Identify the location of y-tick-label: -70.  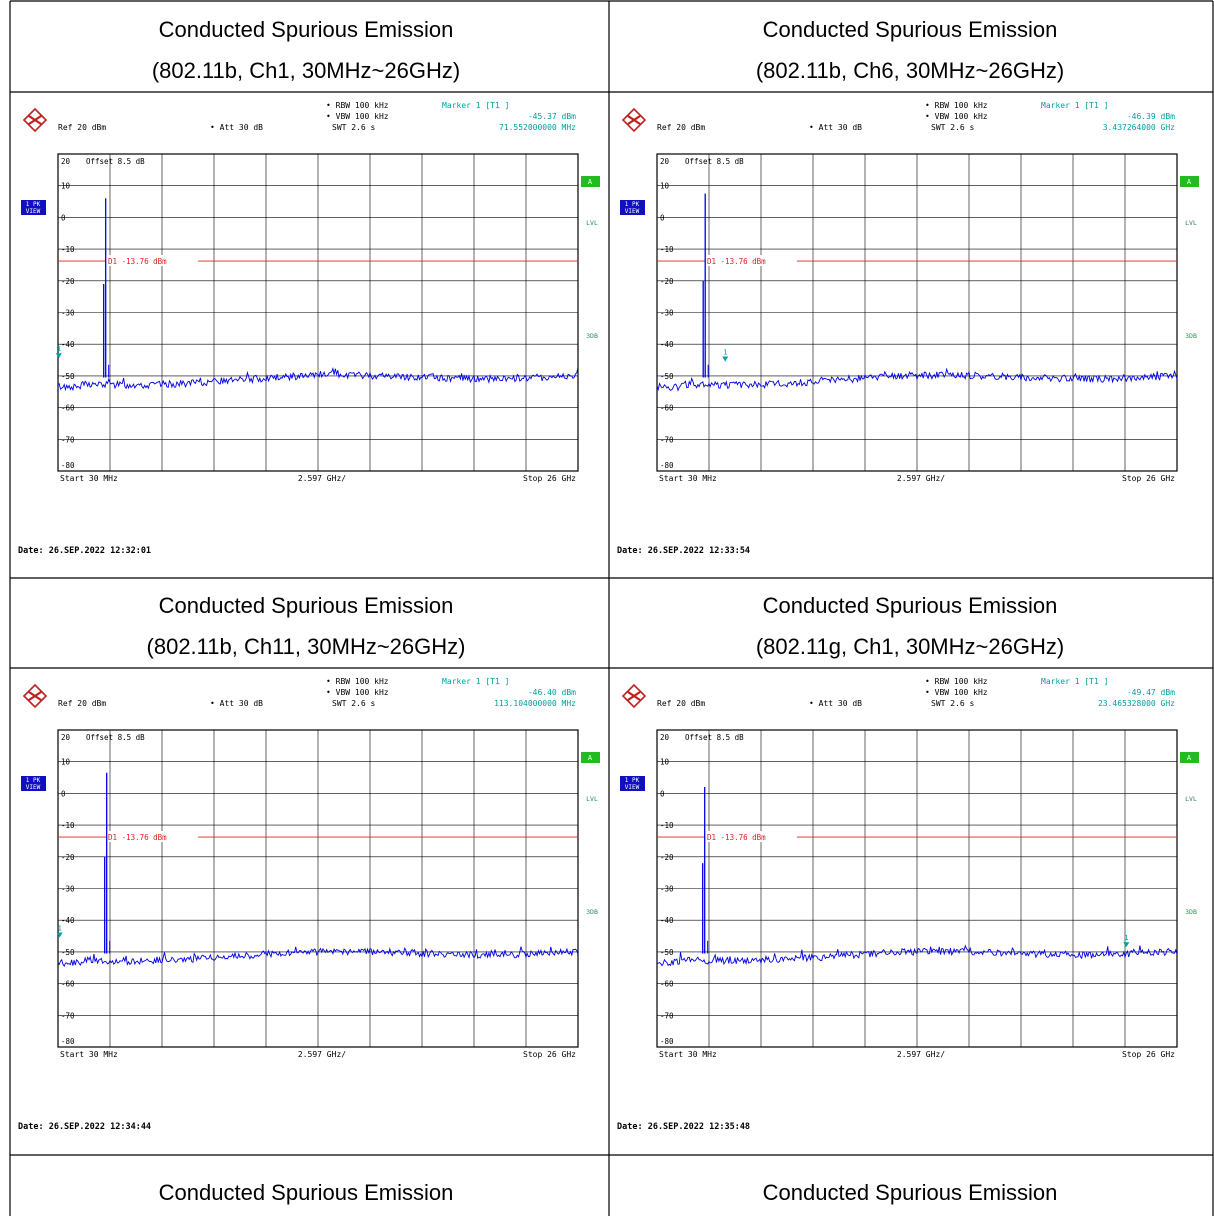
(68, 1015).